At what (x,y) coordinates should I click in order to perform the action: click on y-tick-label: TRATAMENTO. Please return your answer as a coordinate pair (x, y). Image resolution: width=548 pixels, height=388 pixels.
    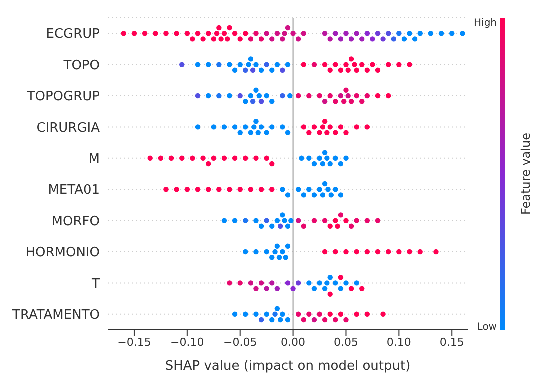
    Looking at the image, I should click on (56, 316).